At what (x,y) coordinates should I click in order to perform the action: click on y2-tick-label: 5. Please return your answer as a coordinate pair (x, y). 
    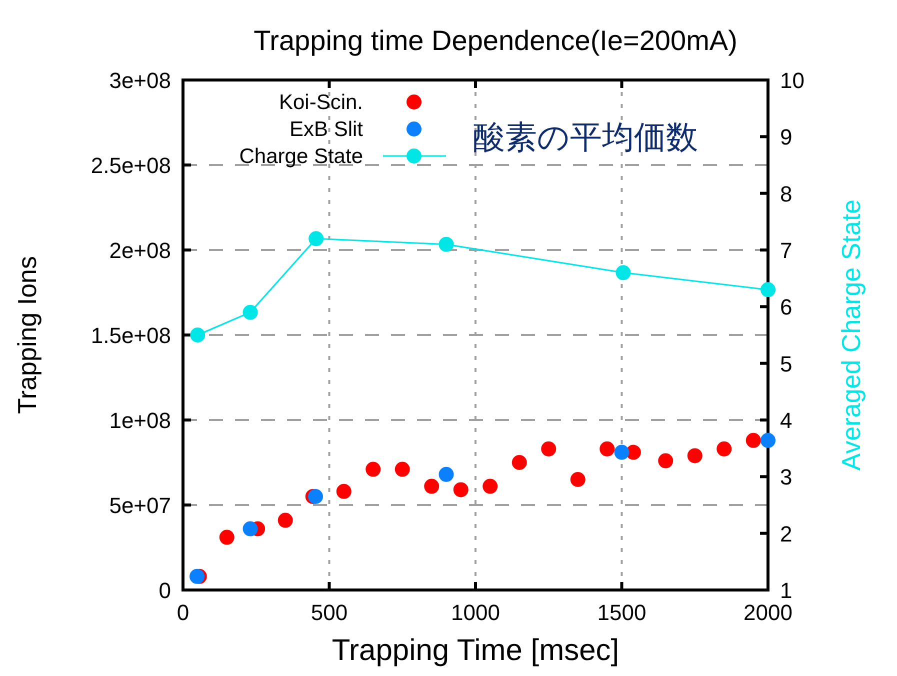
    Looking at the image, I should click on (786, 363).